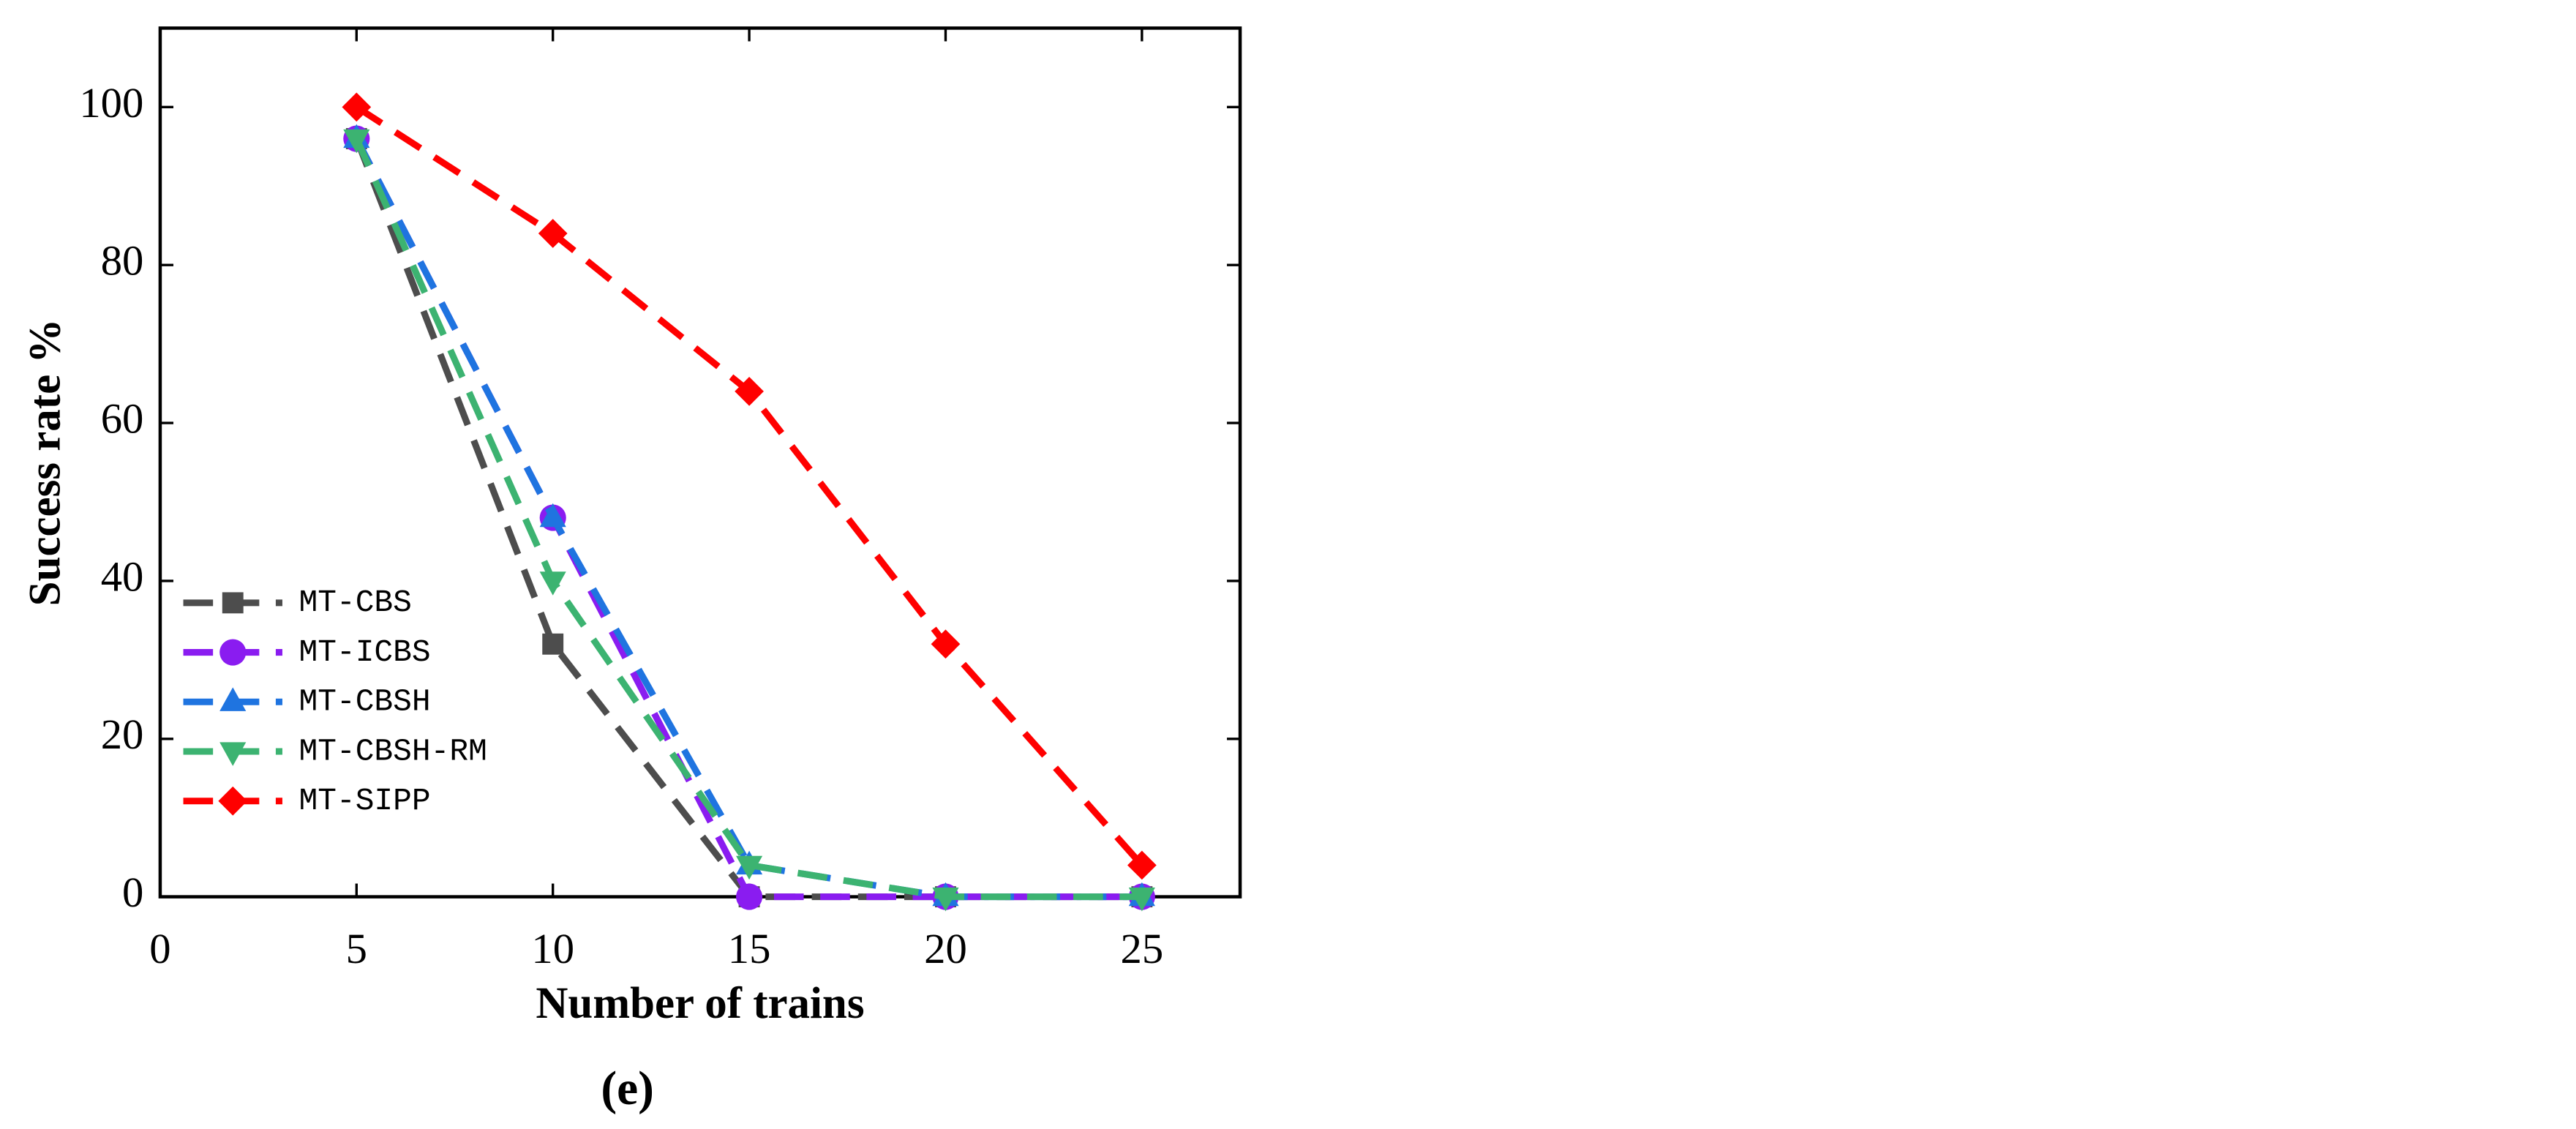  I want to click on legend-label: MT-CBS, so click(355, 602).